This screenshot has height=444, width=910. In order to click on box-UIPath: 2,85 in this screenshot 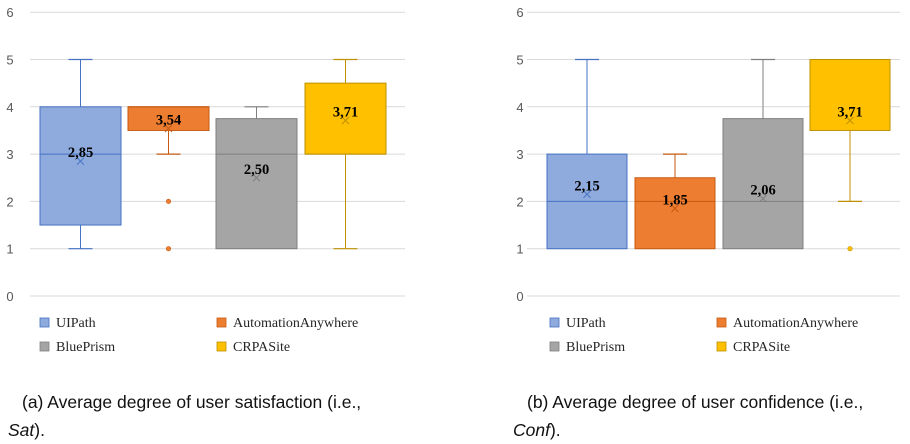, I will do `click(80, 154)`.